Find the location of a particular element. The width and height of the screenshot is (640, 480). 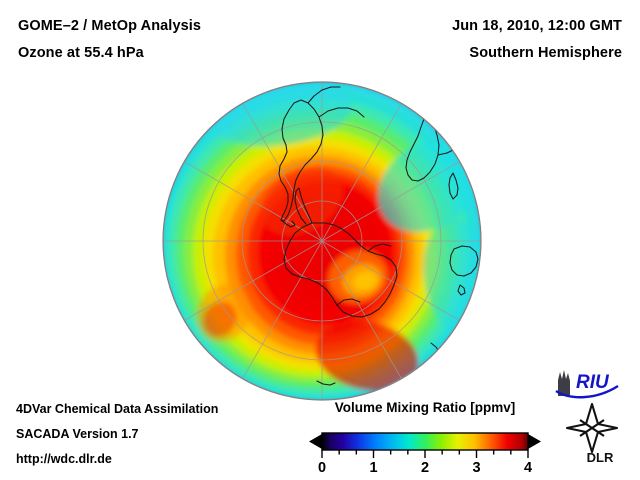

riu-logo: RIU is located at coordinates (587, 384).